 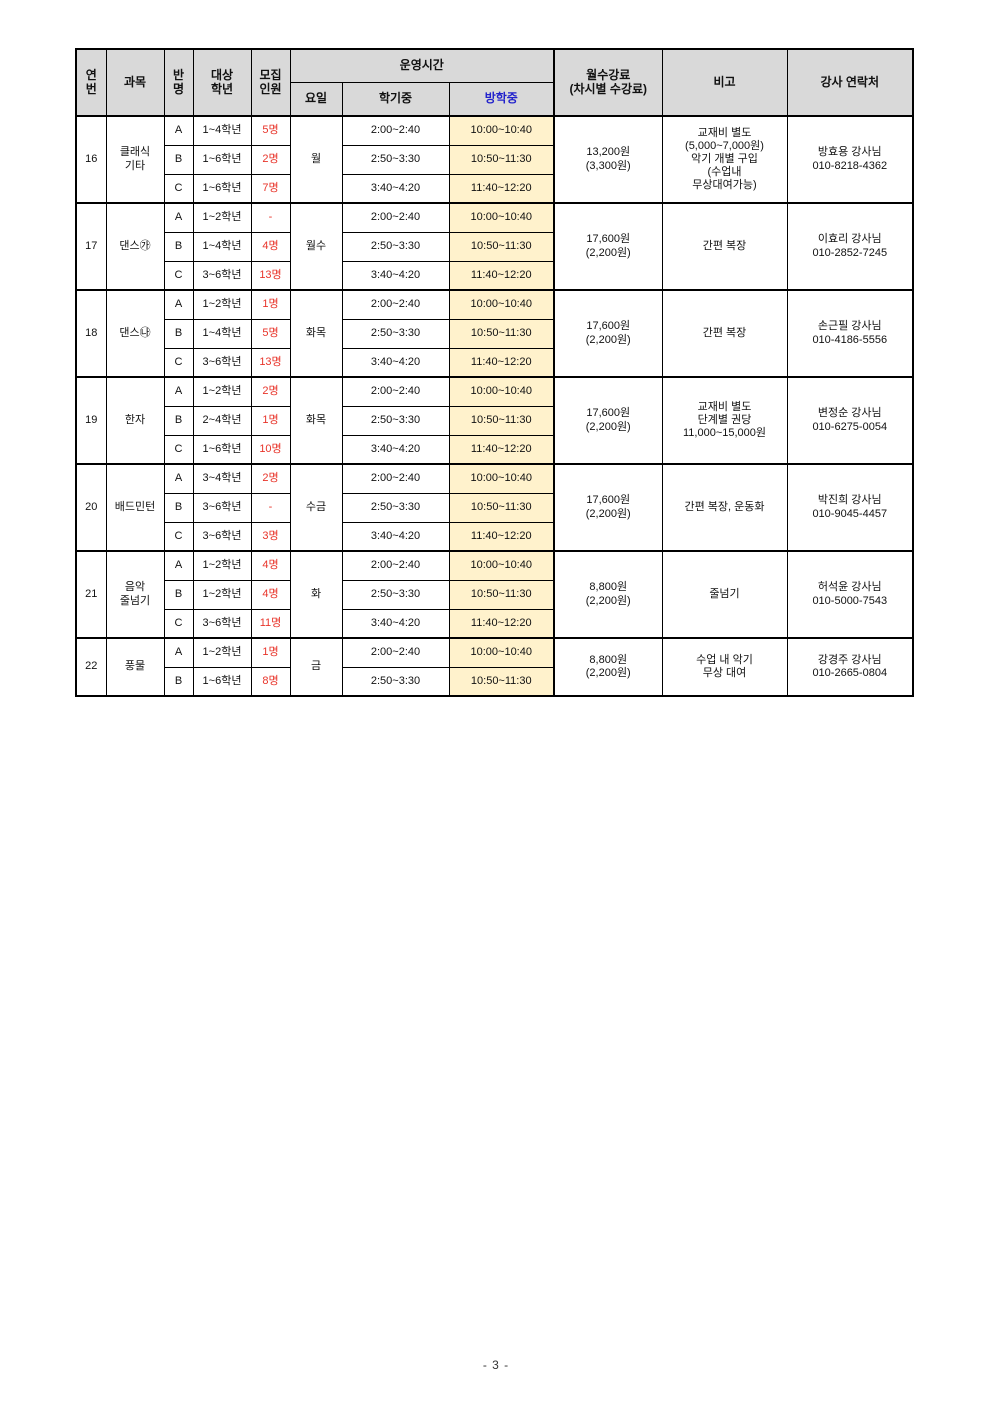 What do you see at coordinates (850, 82) in the screenshot?
I see `header-contact: 강사 연락처` at bounding box center [850, 82].